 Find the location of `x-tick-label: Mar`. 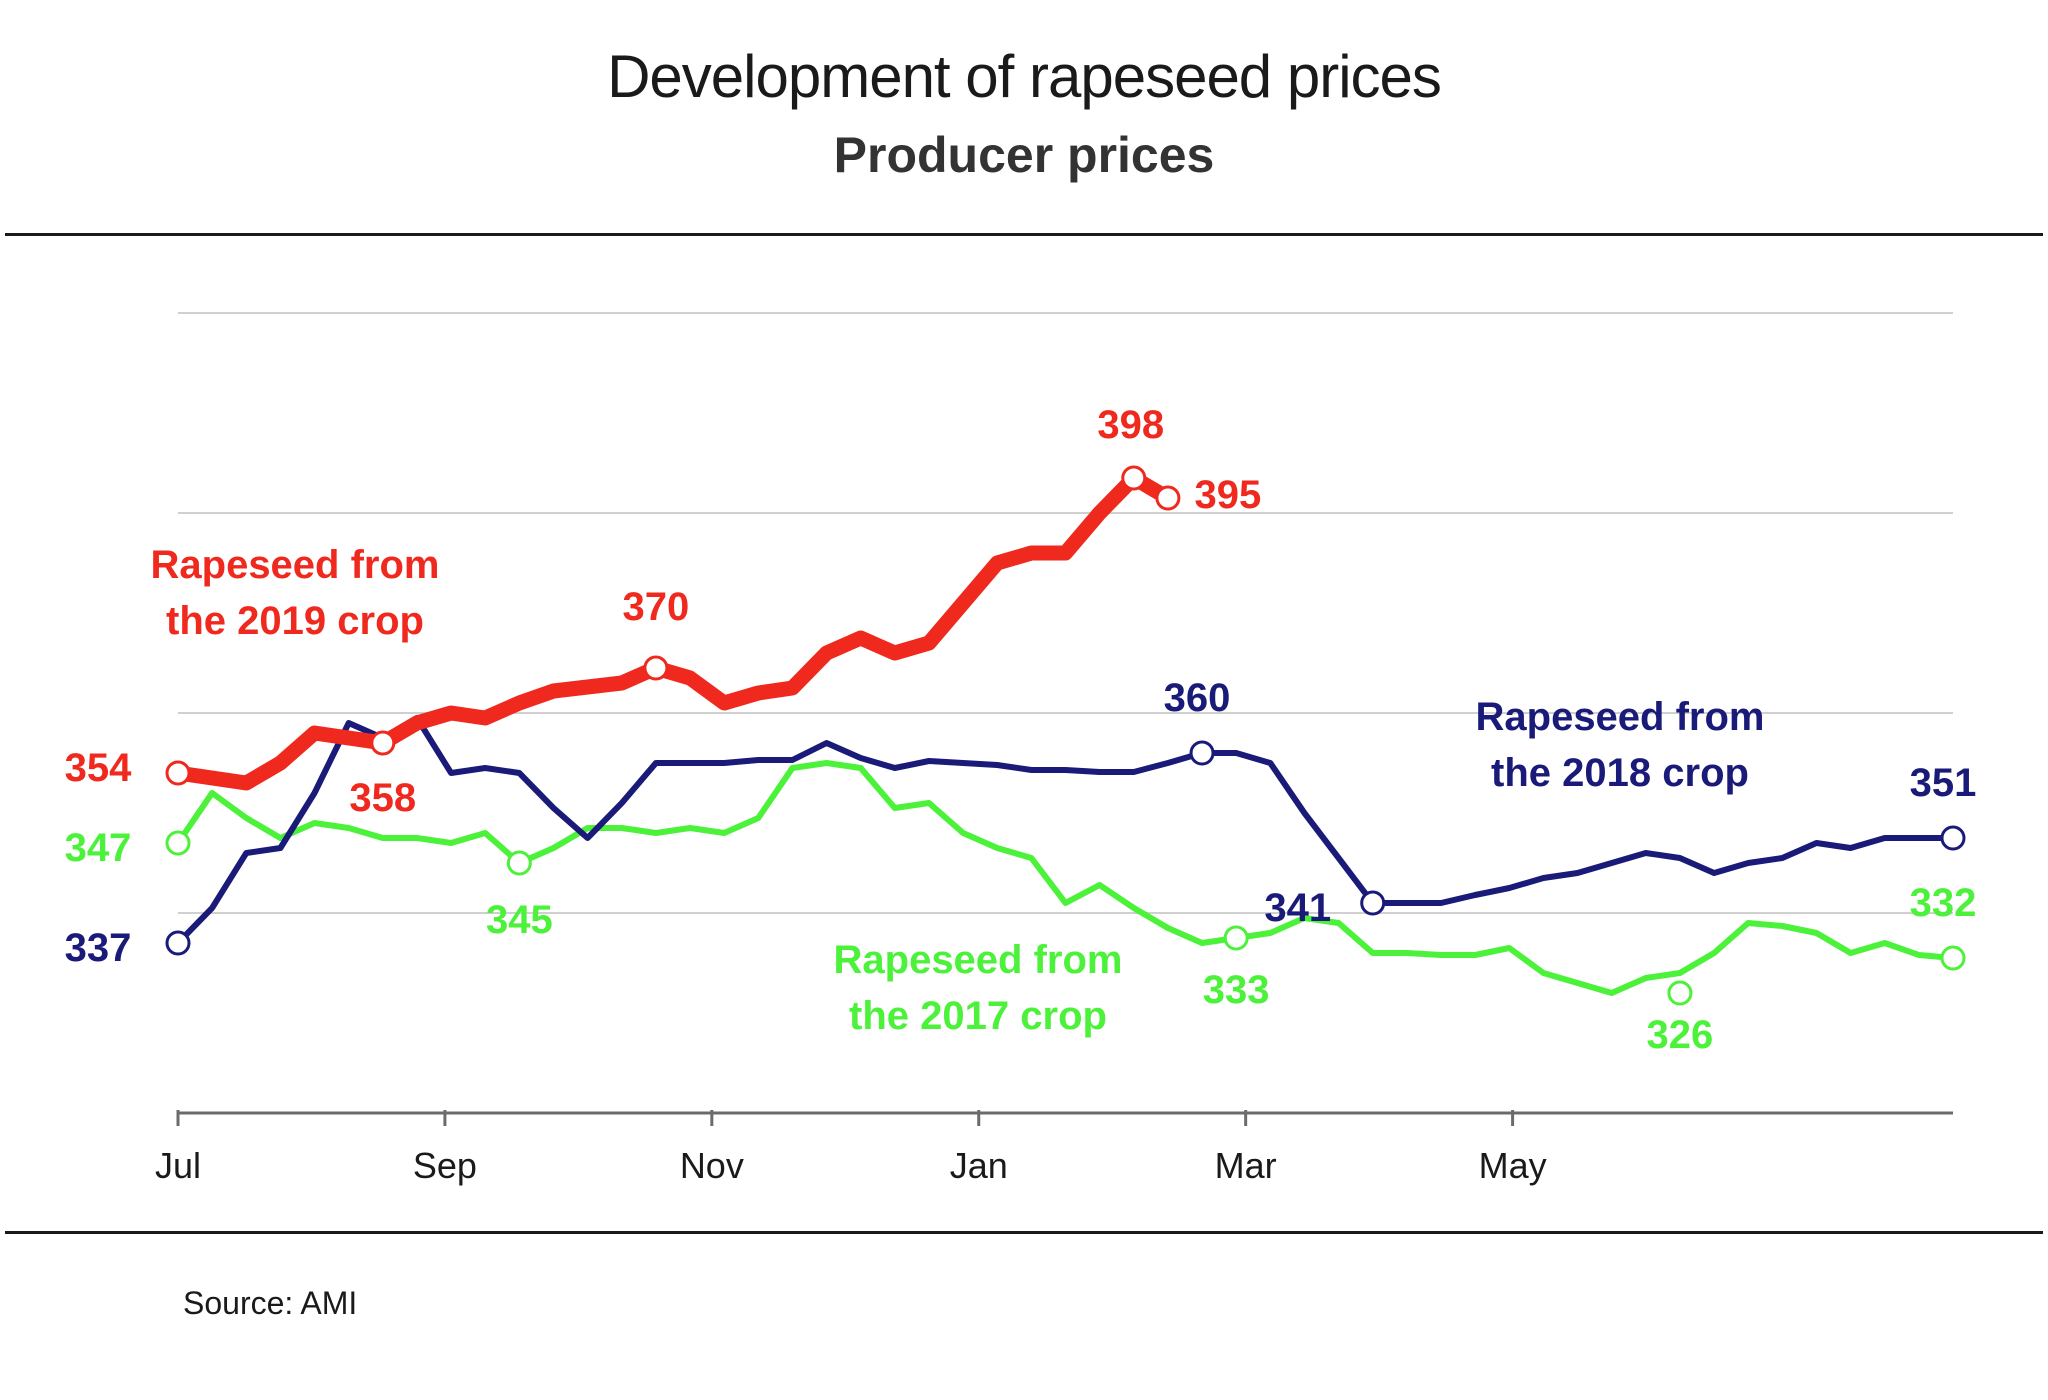

x-tick-label: Mar is located at coordinates (1246, 1165).